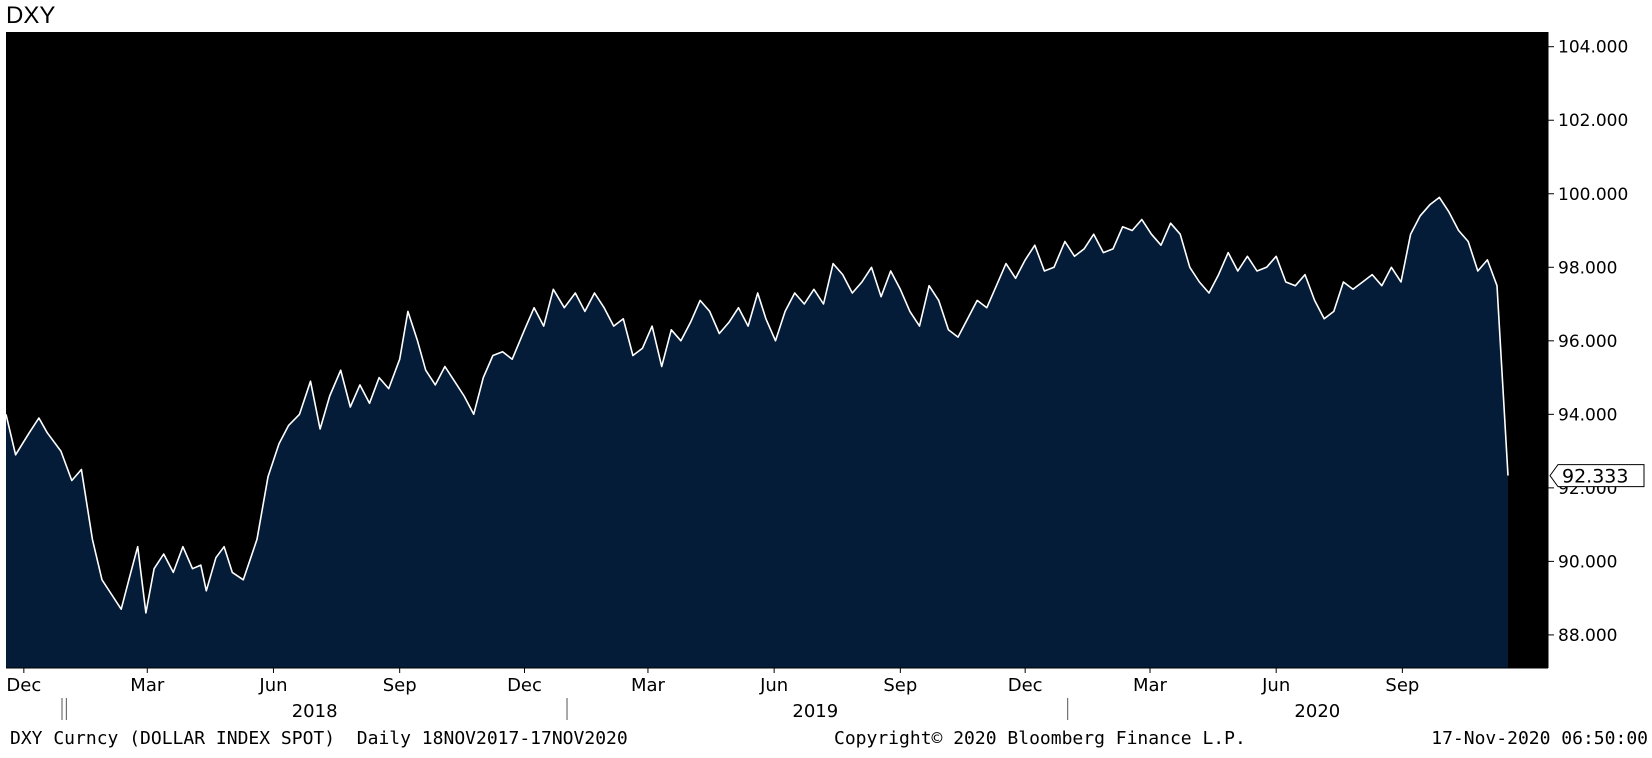 The width and height of the screenshot is (1652, 758). I want to click on x-year-label: 2018, so click(315, 711).